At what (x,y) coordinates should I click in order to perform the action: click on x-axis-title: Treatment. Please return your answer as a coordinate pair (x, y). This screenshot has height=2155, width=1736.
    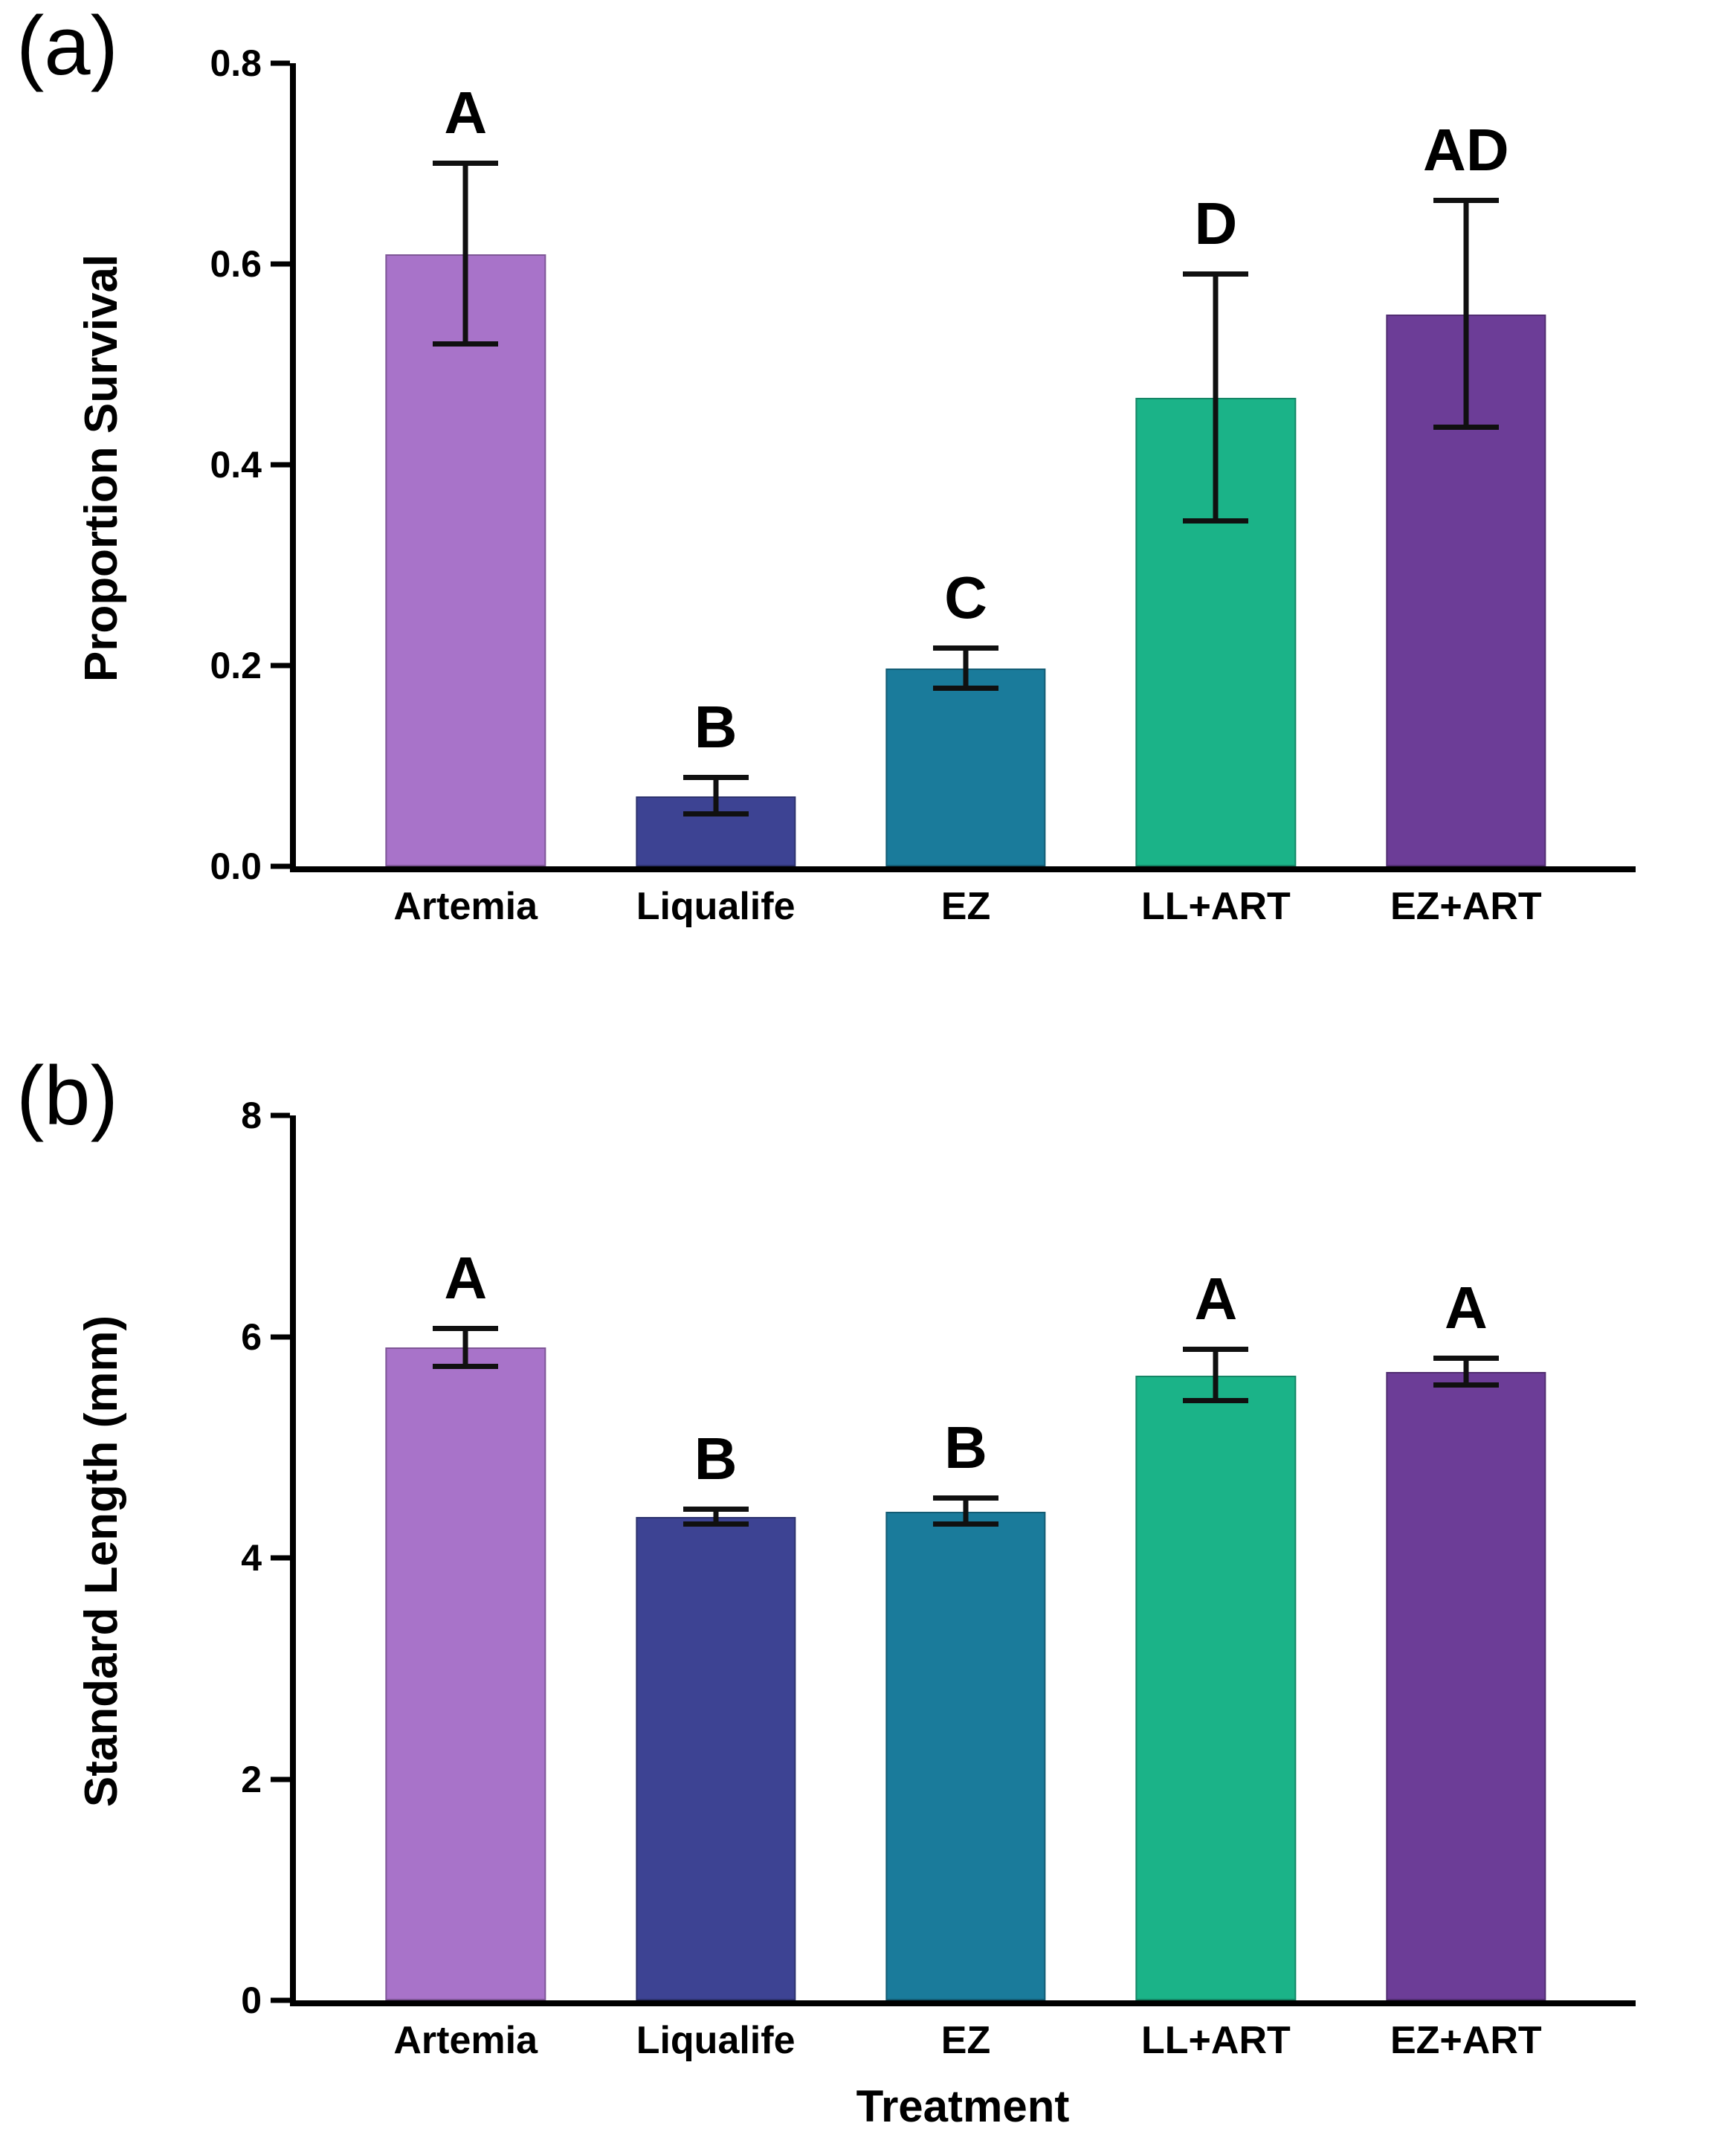
    Looking at the image, I should click on (963, 2106).